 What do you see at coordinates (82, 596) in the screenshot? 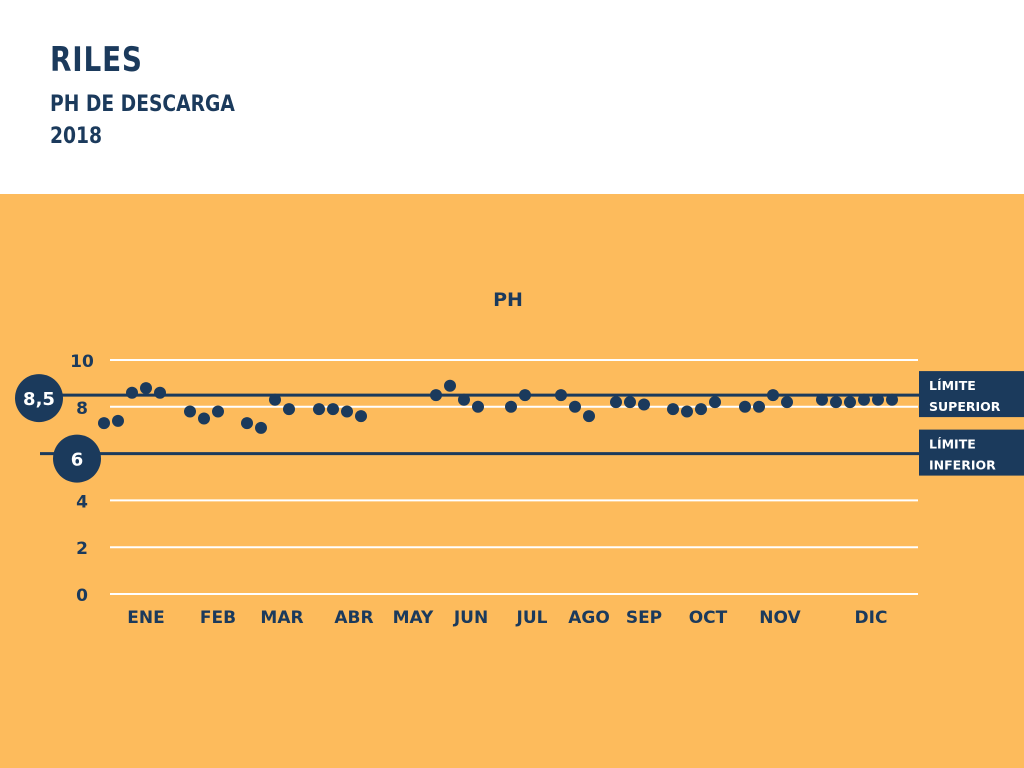
I see `y-tick-label: 0` at bounding box center [82, 596].